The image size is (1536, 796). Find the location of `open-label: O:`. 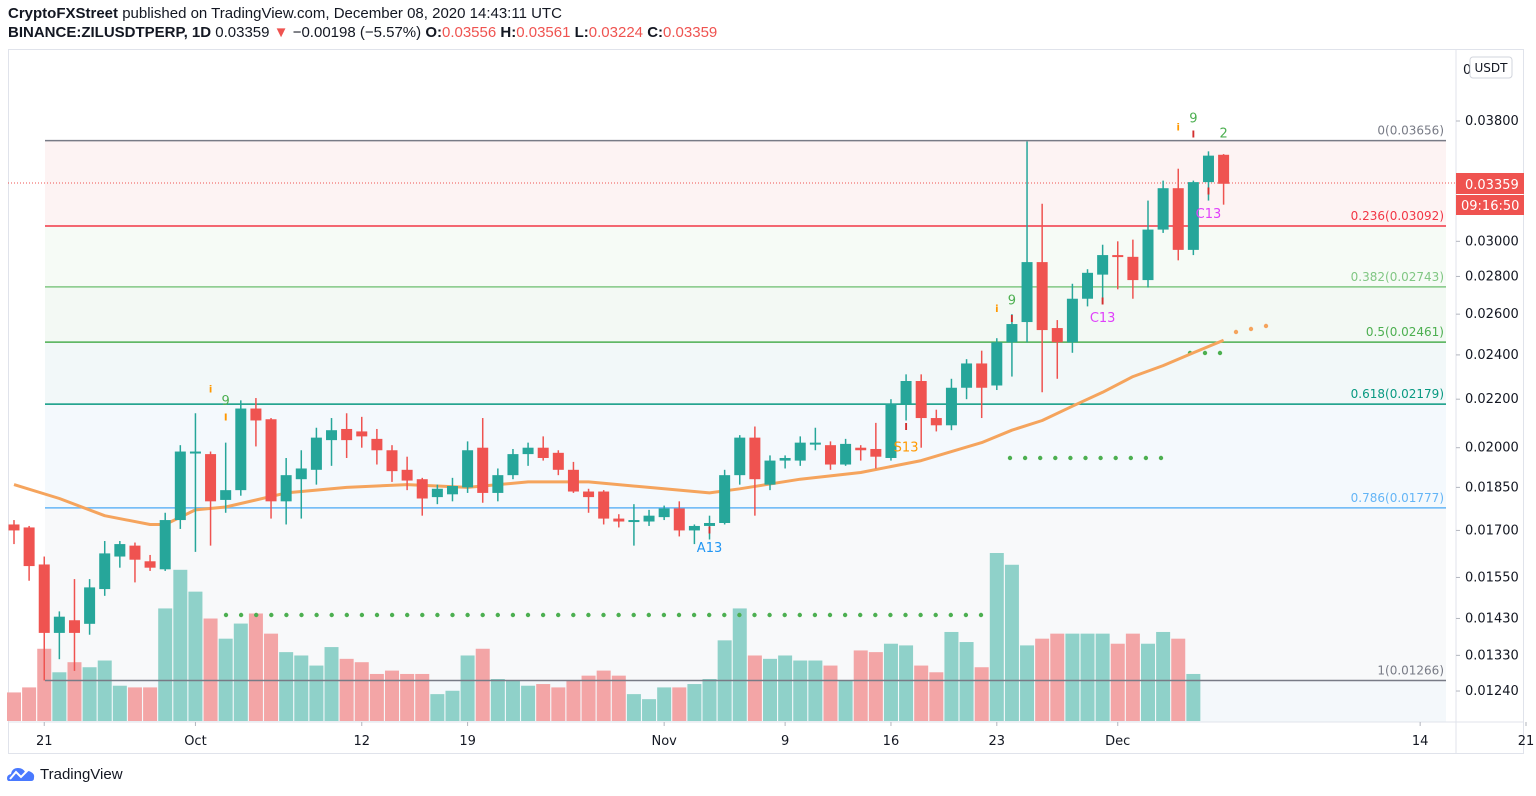

open-label: O: is located at coordinates (433, 32).